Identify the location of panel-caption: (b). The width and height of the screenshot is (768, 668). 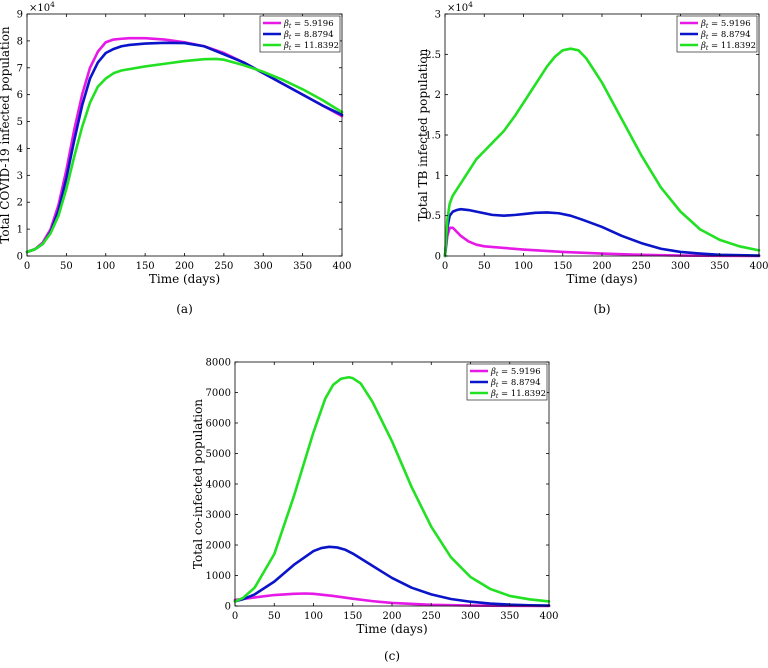
(601, 309).